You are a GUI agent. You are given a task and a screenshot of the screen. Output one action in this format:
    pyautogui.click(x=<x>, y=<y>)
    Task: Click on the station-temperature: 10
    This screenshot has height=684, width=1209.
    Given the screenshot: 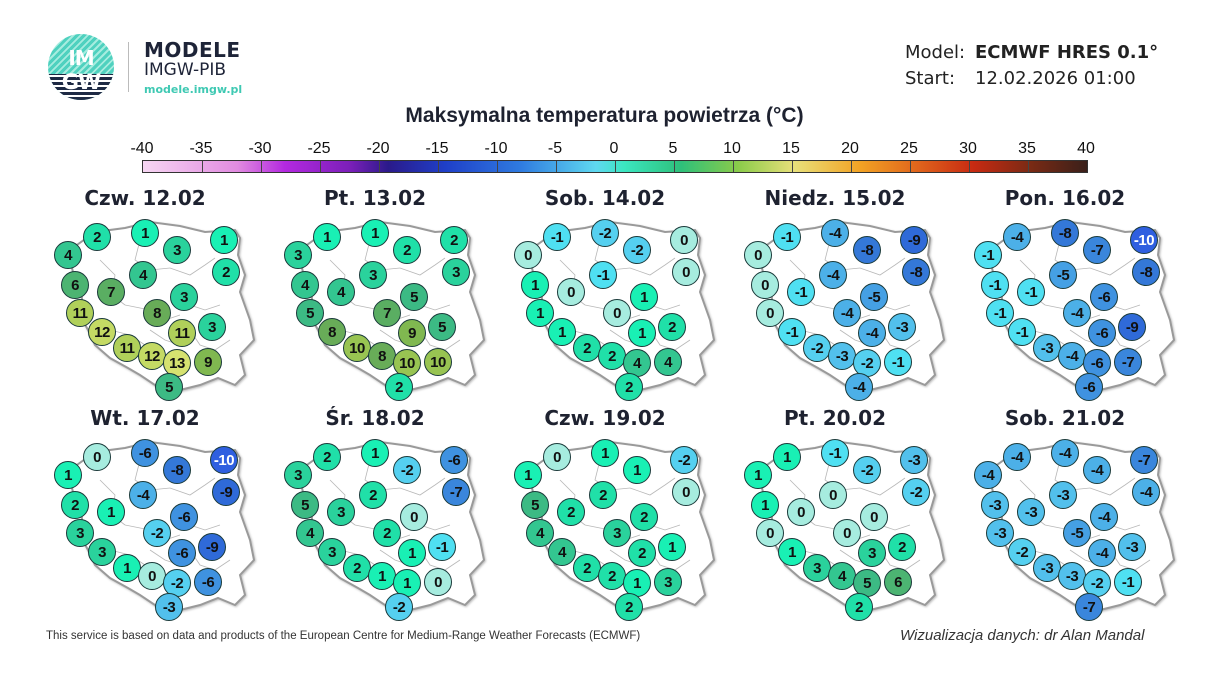 What is the action you would take?
    pyautogui.click(x=438, y=362)
    